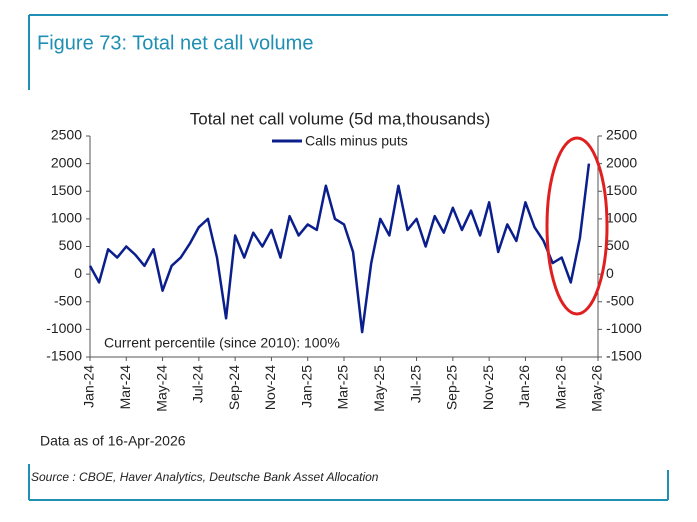 This screenshot has width=697, height=522. Describe the element at coordinates (577, 226) in the screenshot. I see `highlight-ellipse` at that location.